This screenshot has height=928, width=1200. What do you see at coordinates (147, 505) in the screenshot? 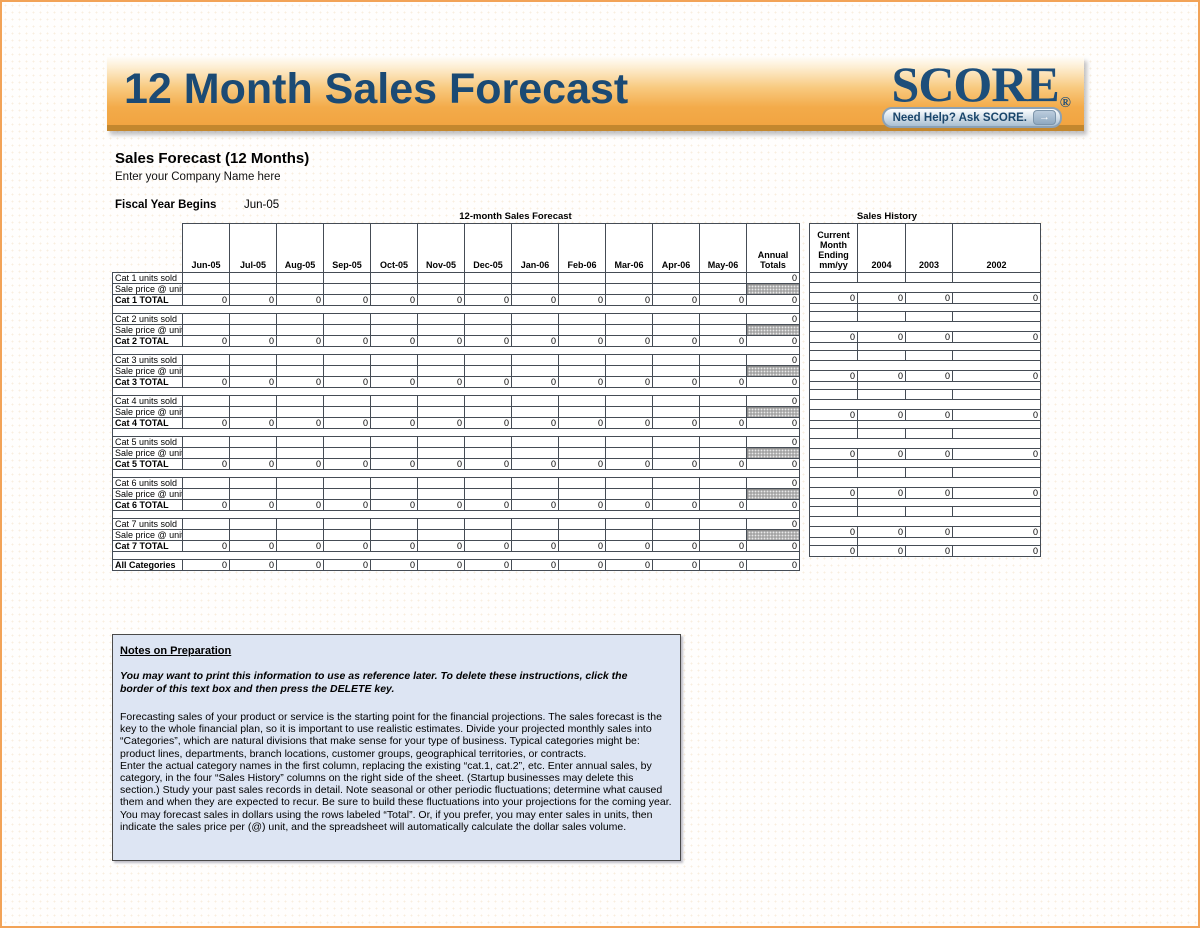
I see `row-label-cell: Cat 6 TOTAL` at bounding box center [147, 505].